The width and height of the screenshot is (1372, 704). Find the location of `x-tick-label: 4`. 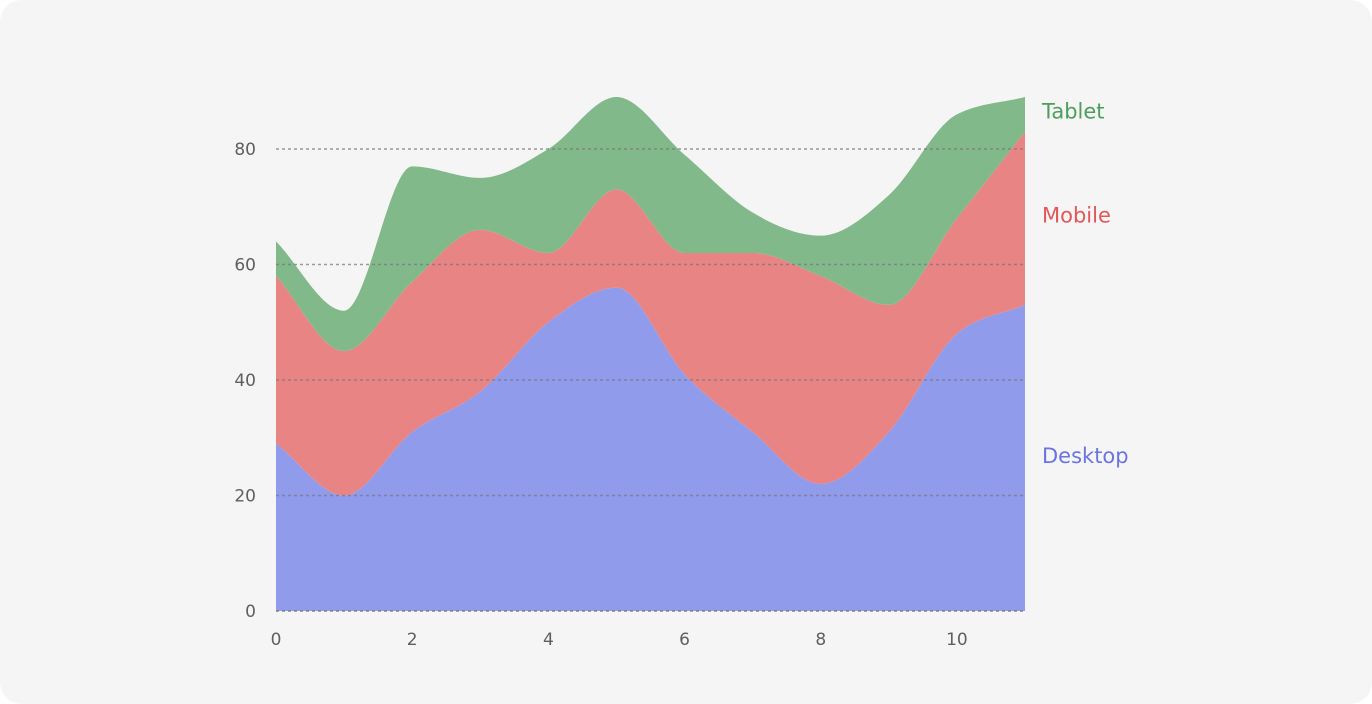

x-tick-label: 4 is located at coordinates (548, 640).